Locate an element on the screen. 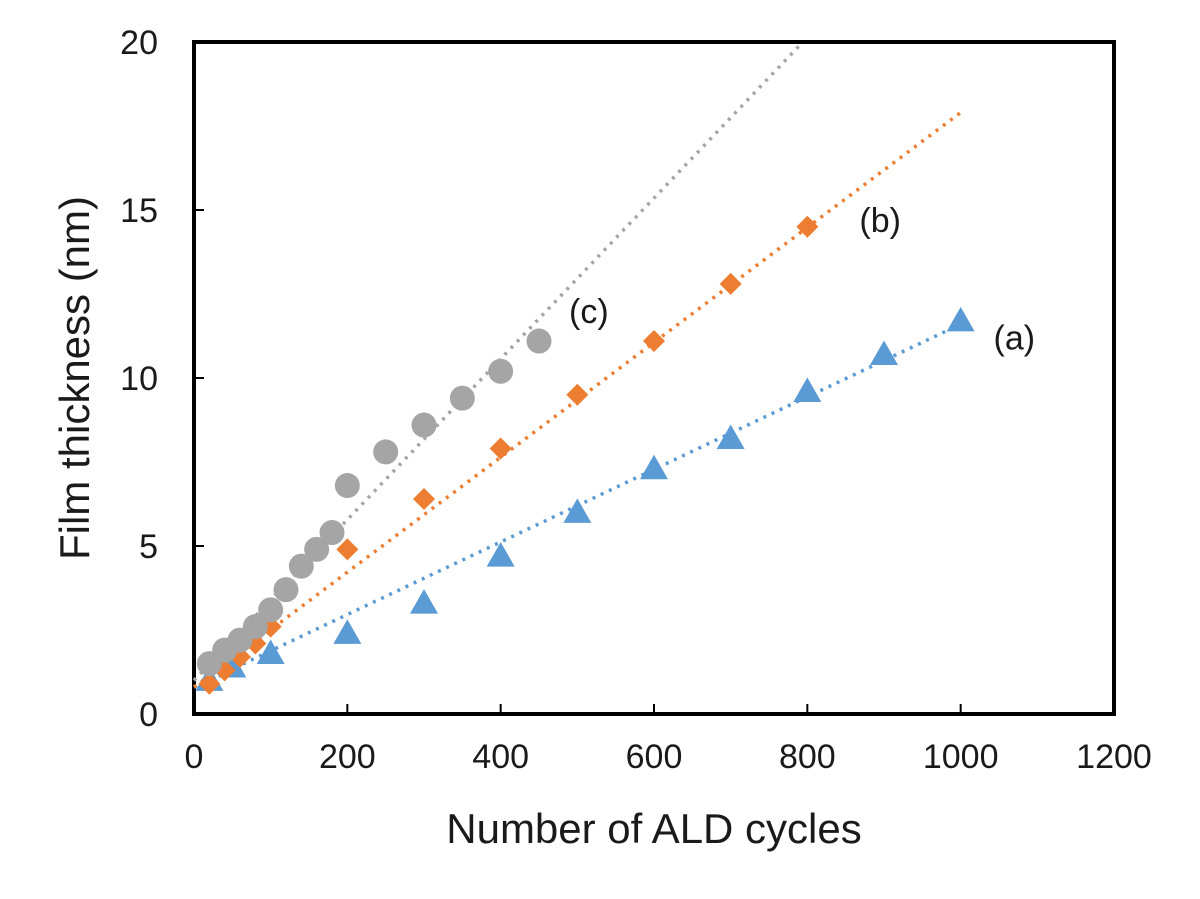 Image resolution: width=1200 pixels, height=899 pixels. y-tick-label: 5 is located at coordinates (148, 547).